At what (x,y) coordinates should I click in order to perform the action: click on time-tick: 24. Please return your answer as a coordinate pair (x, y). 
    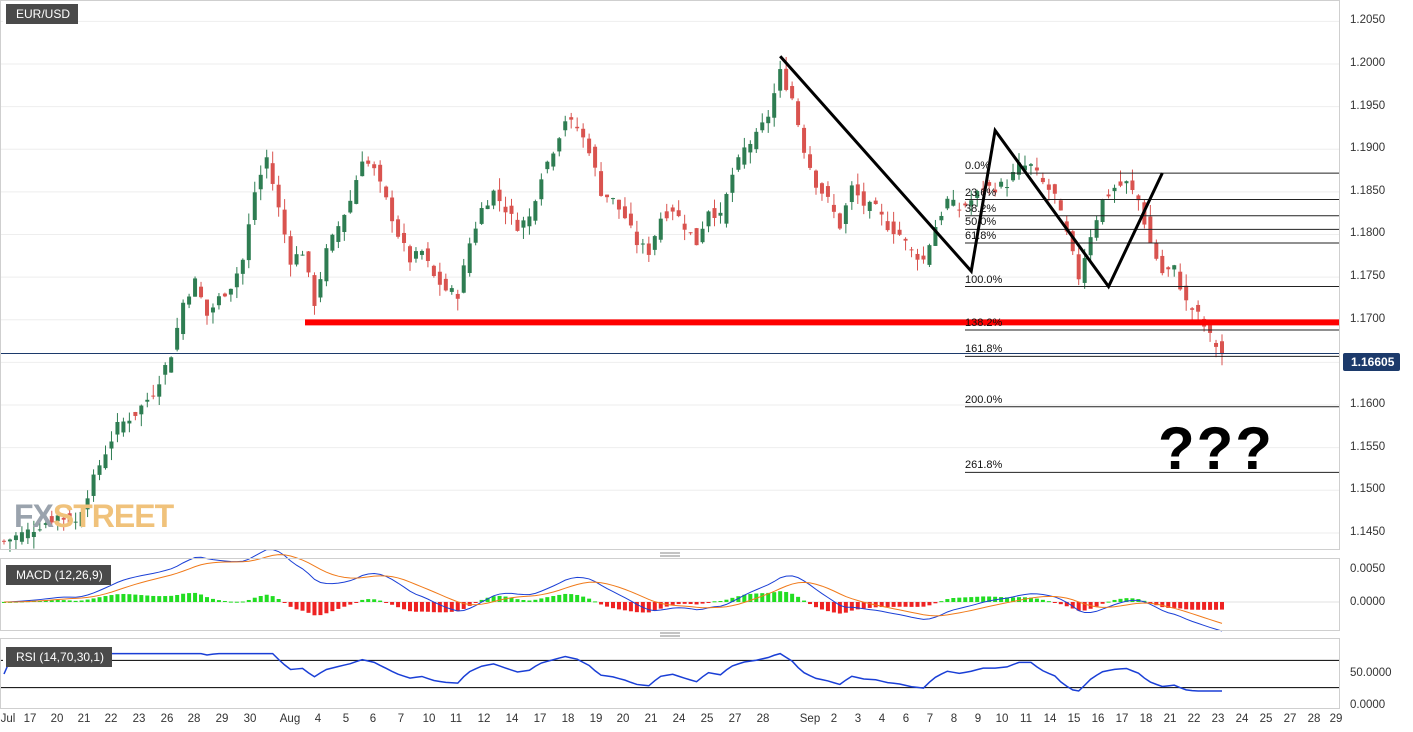
    Looking at the image, I should click on (1242, 719).